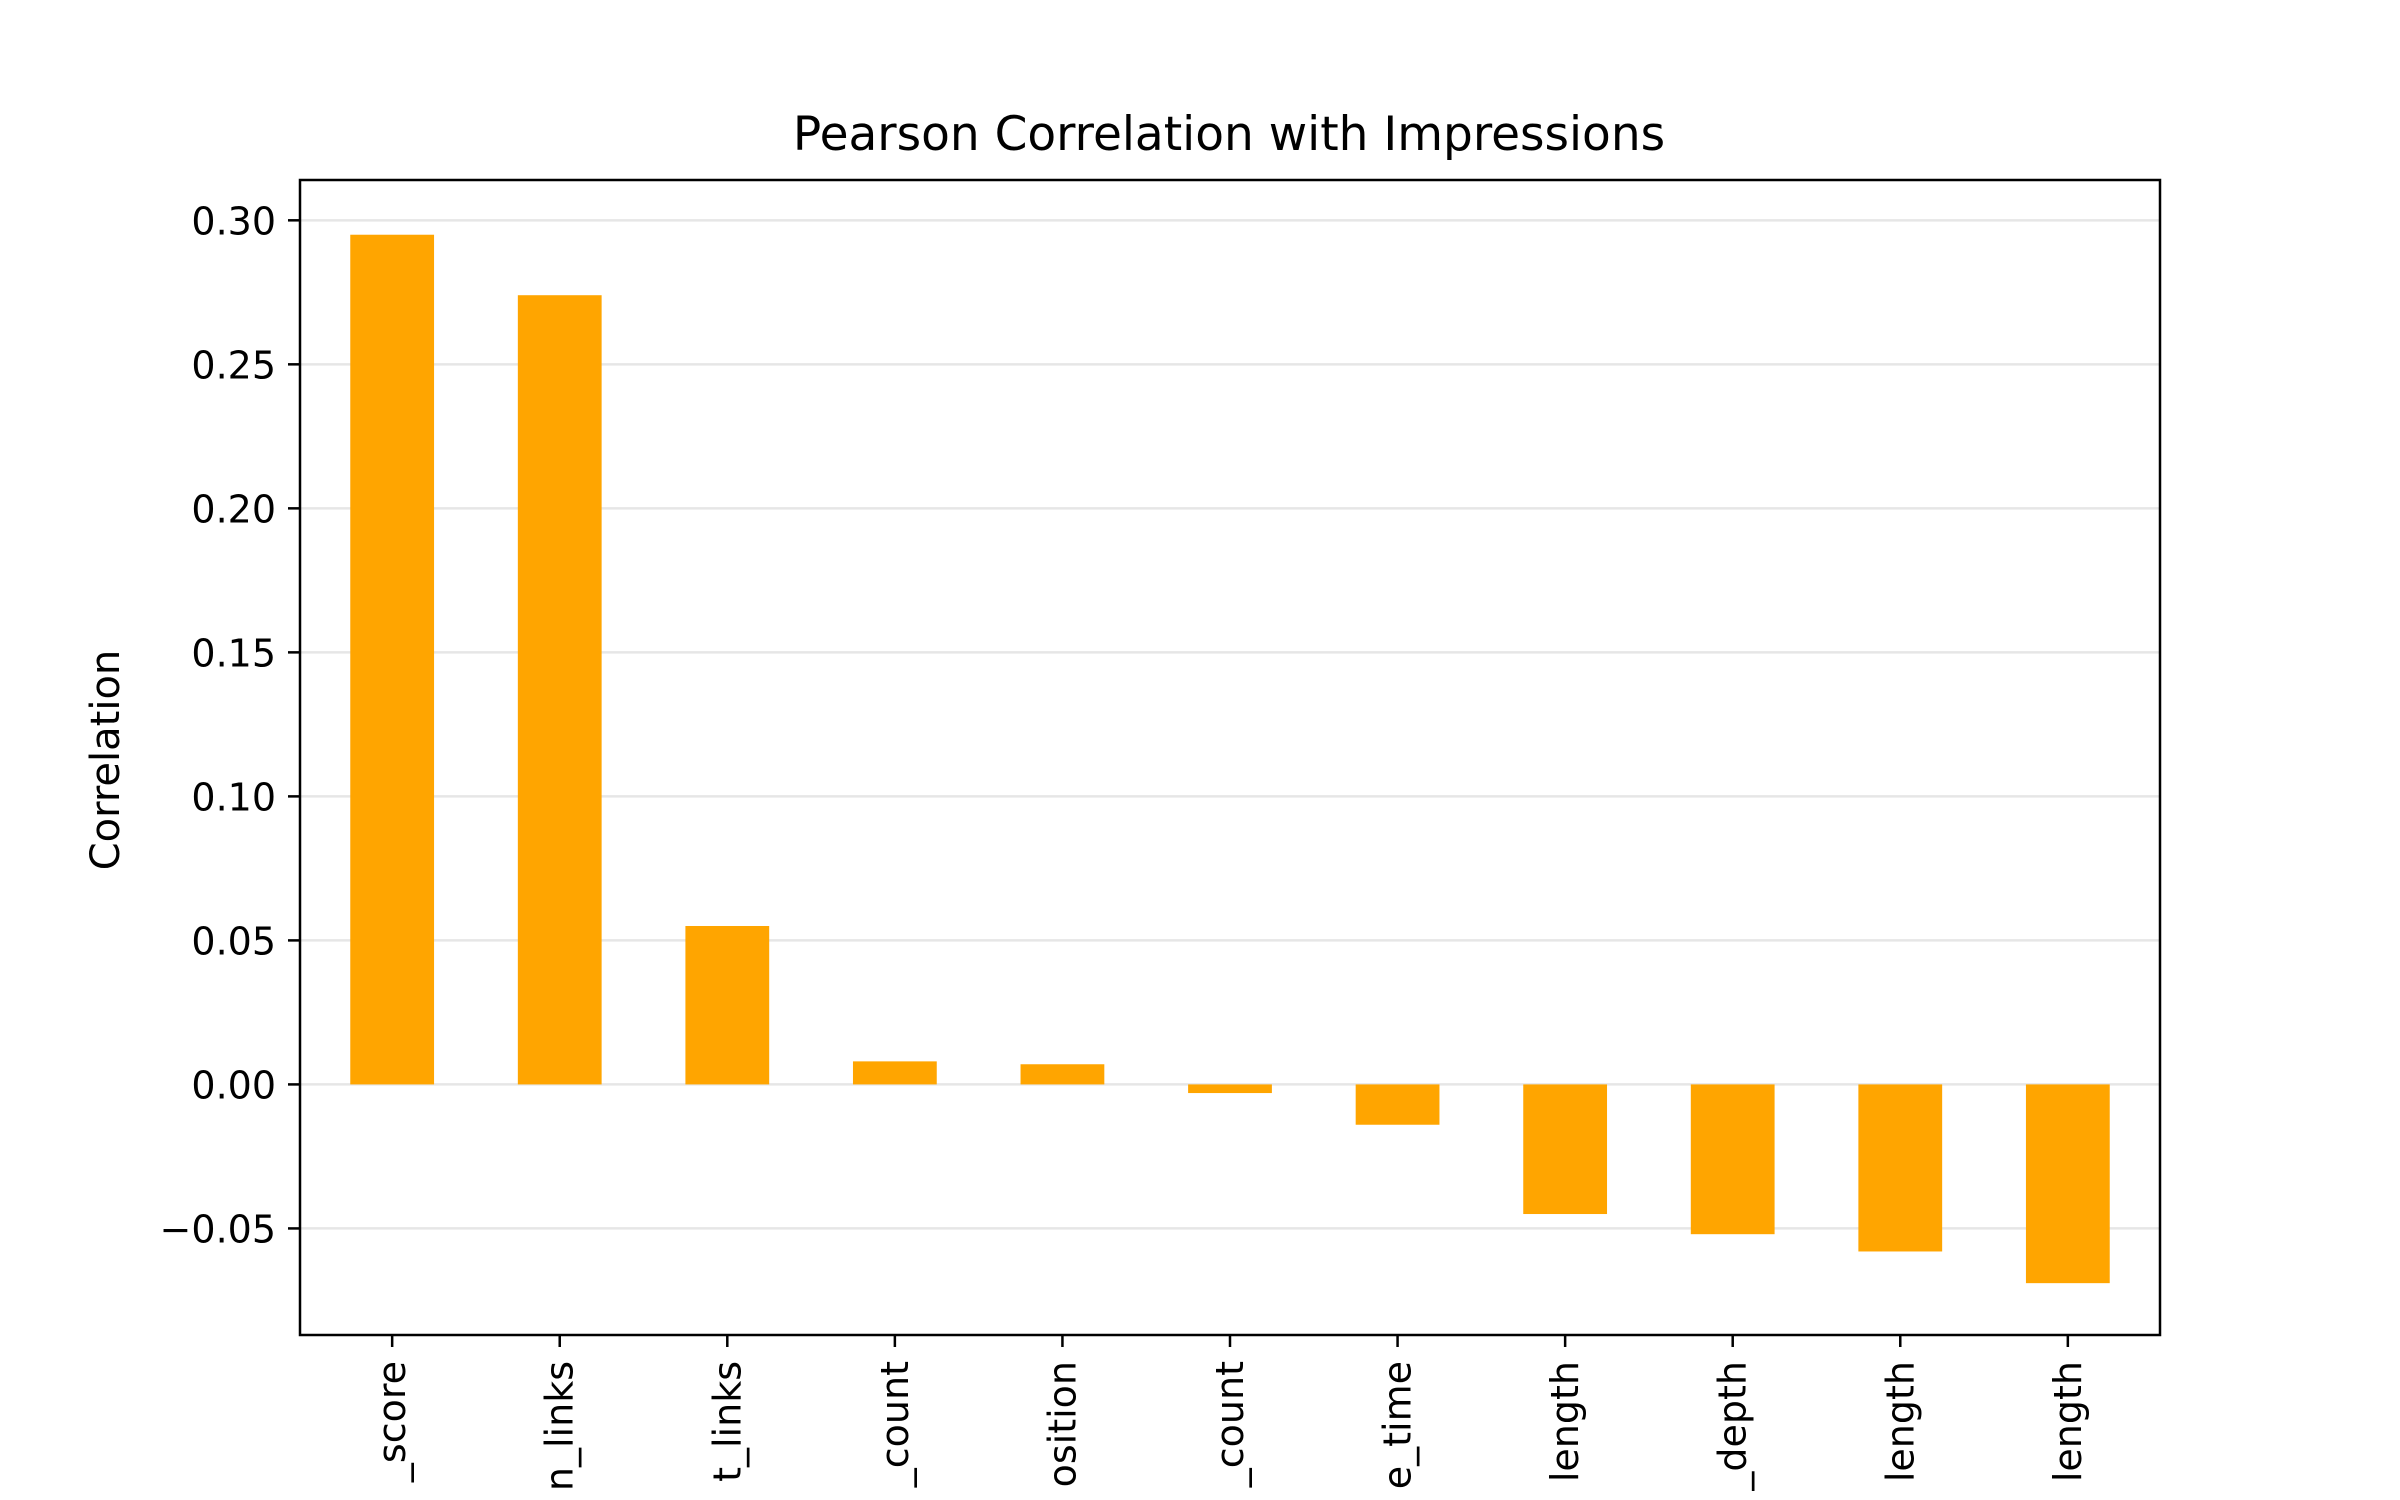 The height and width of the screenshot is (1500, 2400). Describe the element at coordinates (233, 1085) in the screenshot. I see `y-tick-label: 0.00` at that location.